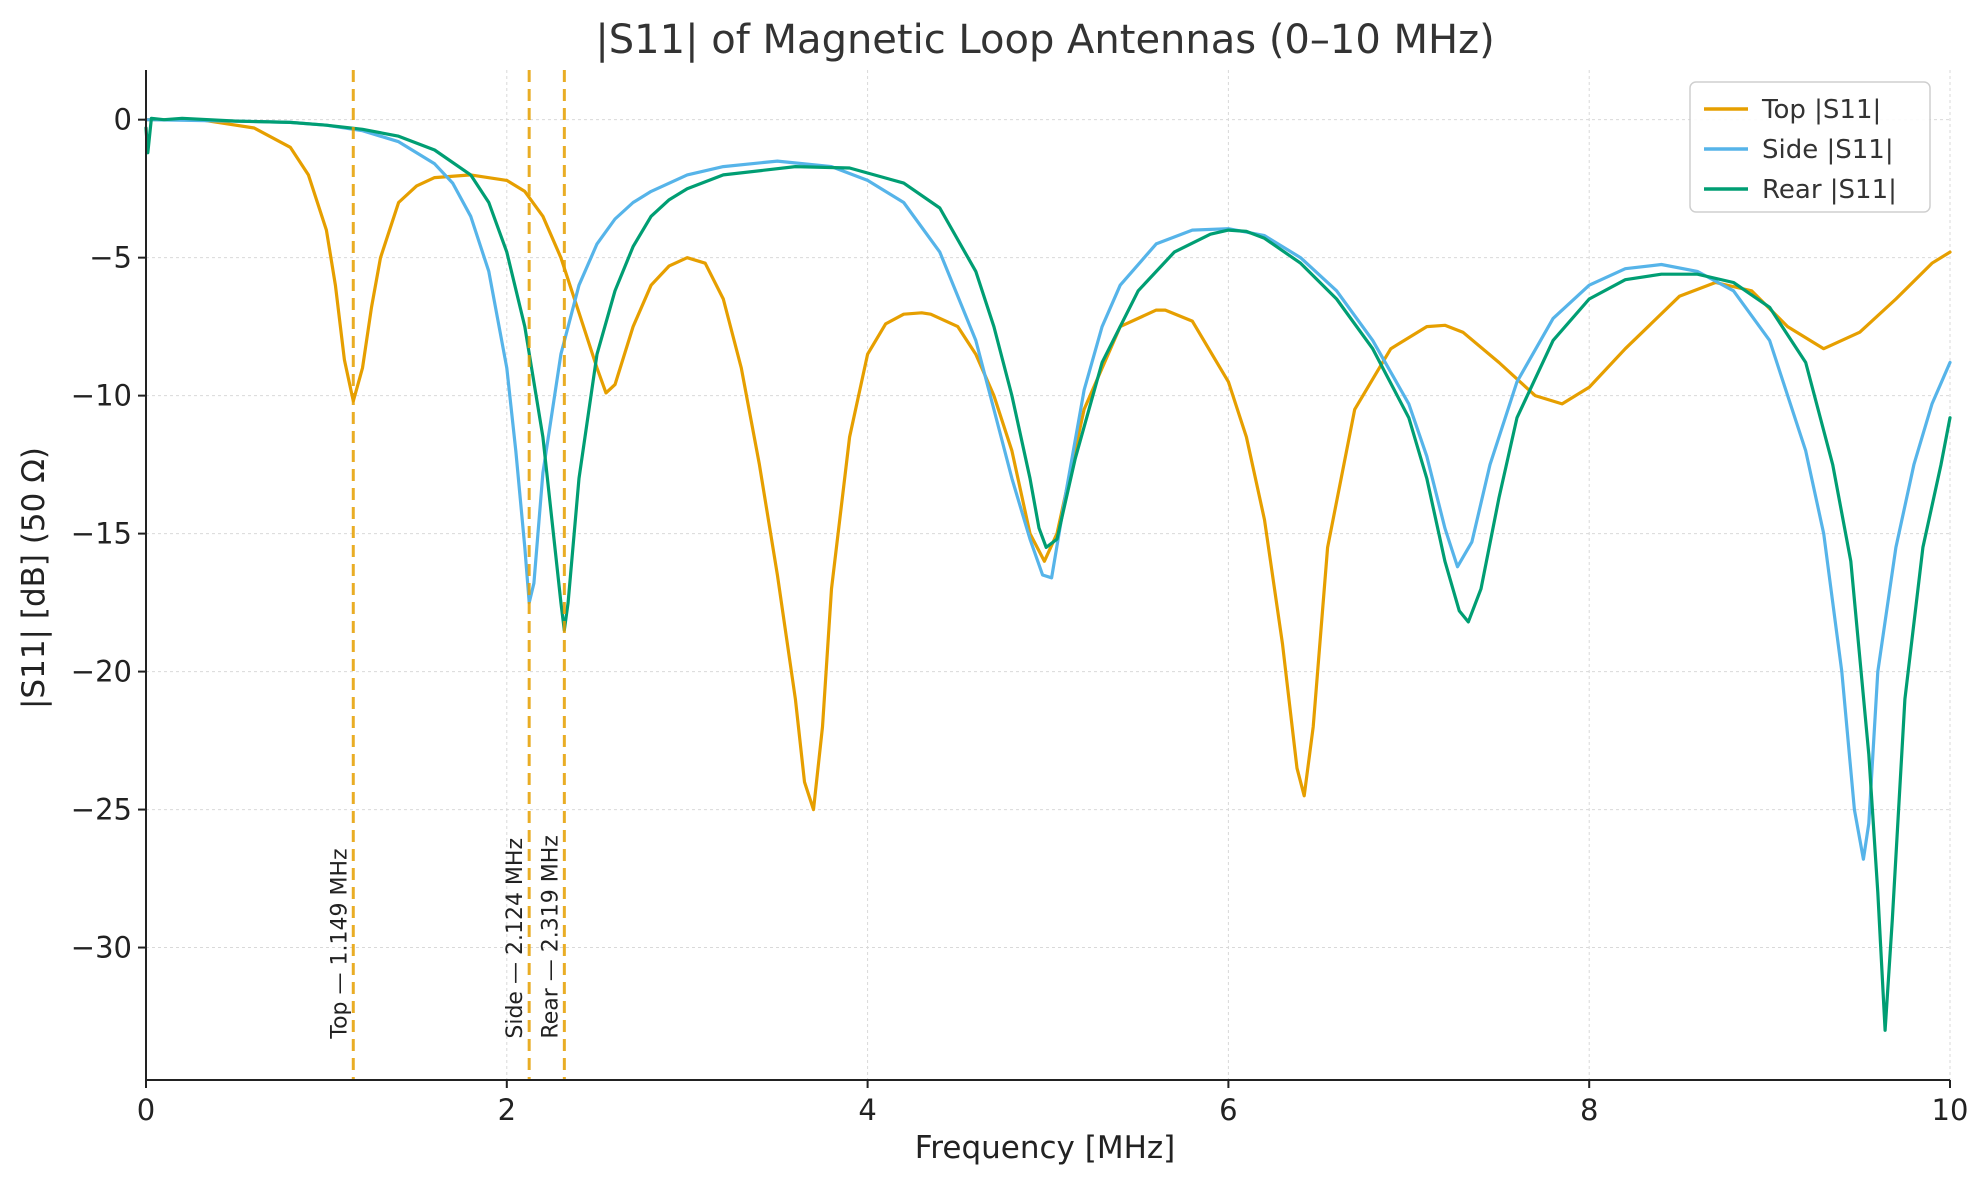  Describe the element at coordinates (101, 810) in the screenshot. I see `y-tick-label: −25` at that location.